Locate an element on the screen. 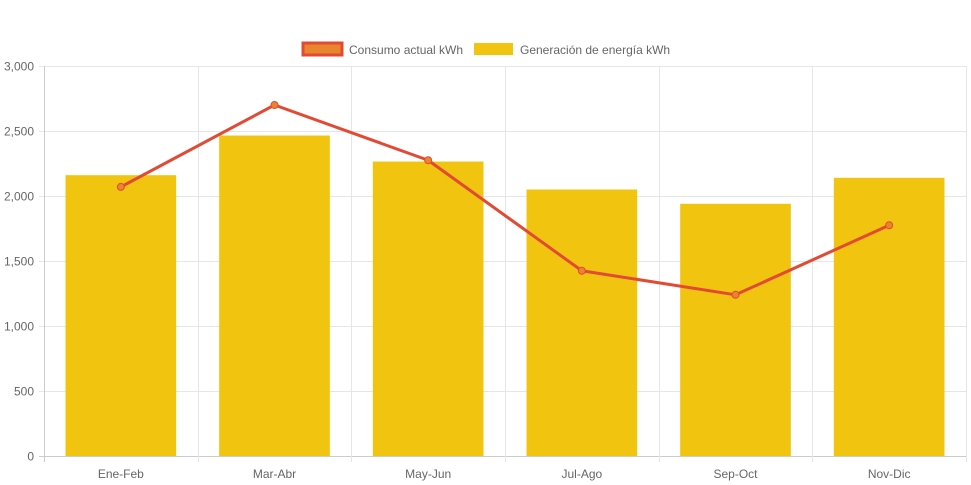 This screenshot has height=485, width=971. x-tick-label: Nov-Dic is located at coordinates (889, 474).